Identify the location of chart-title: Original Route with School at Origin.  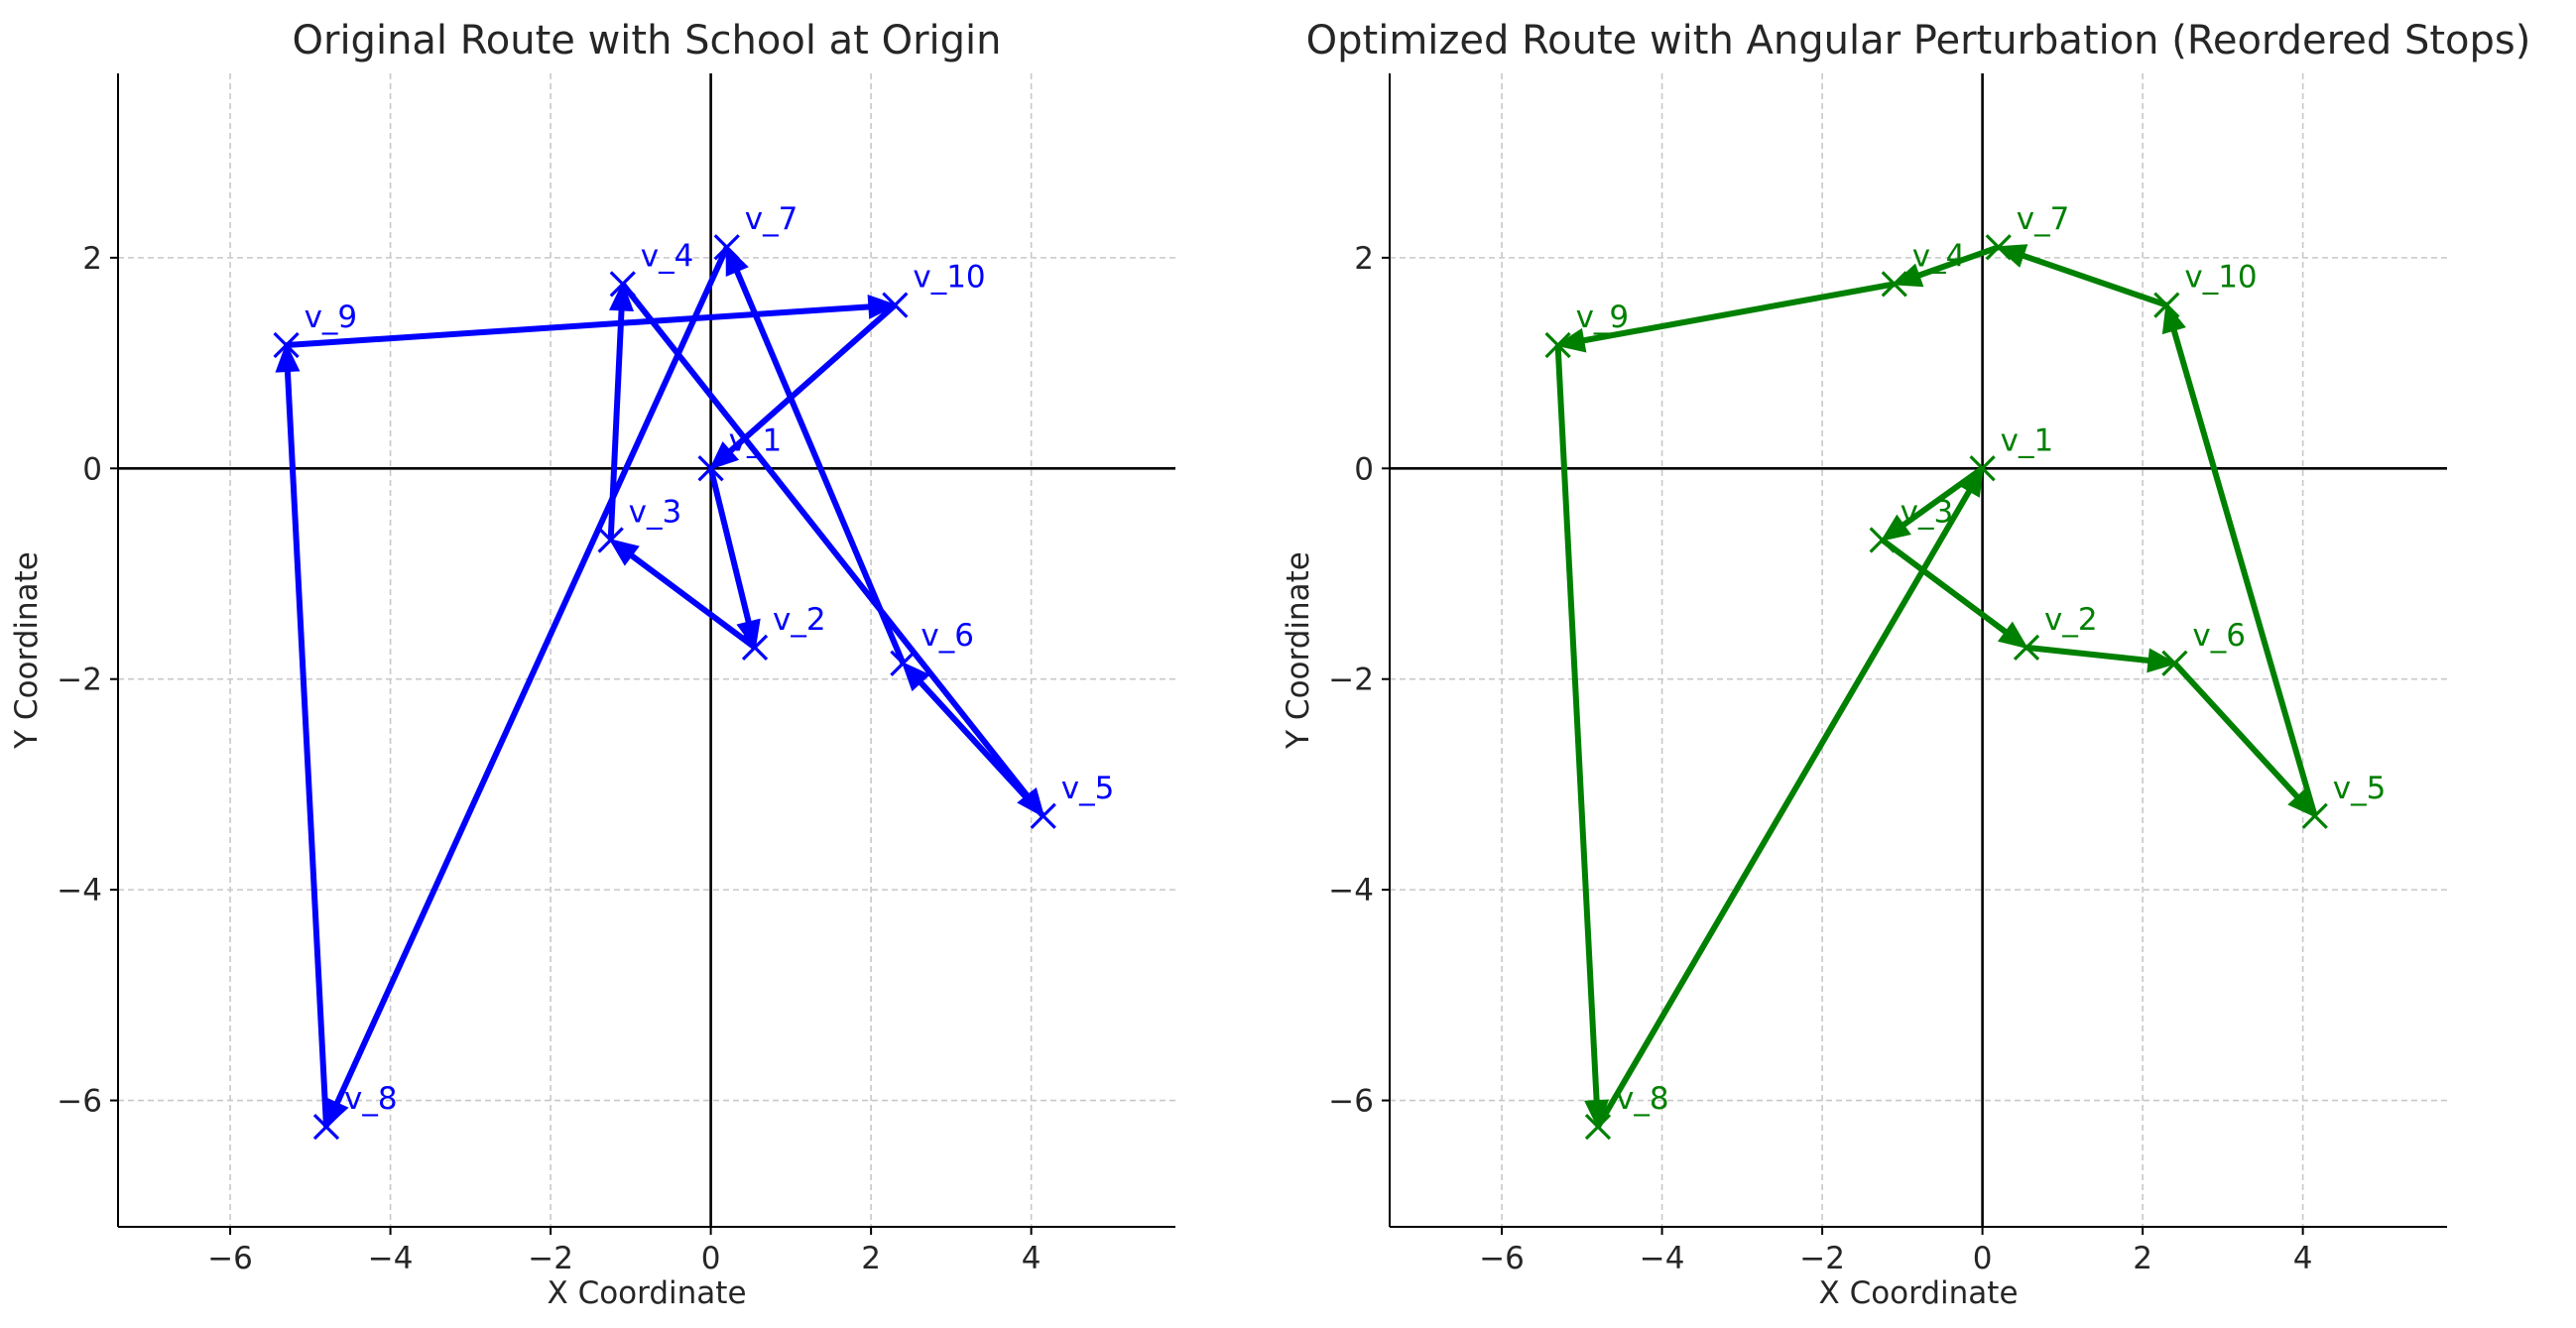
(647, 40).